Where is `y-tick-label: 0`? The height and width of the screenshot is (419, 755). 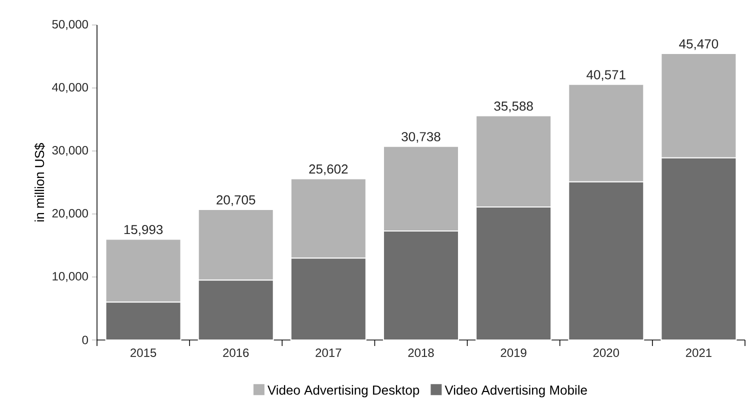 y-tick-label: 0 is located at coordinates (85, 340).